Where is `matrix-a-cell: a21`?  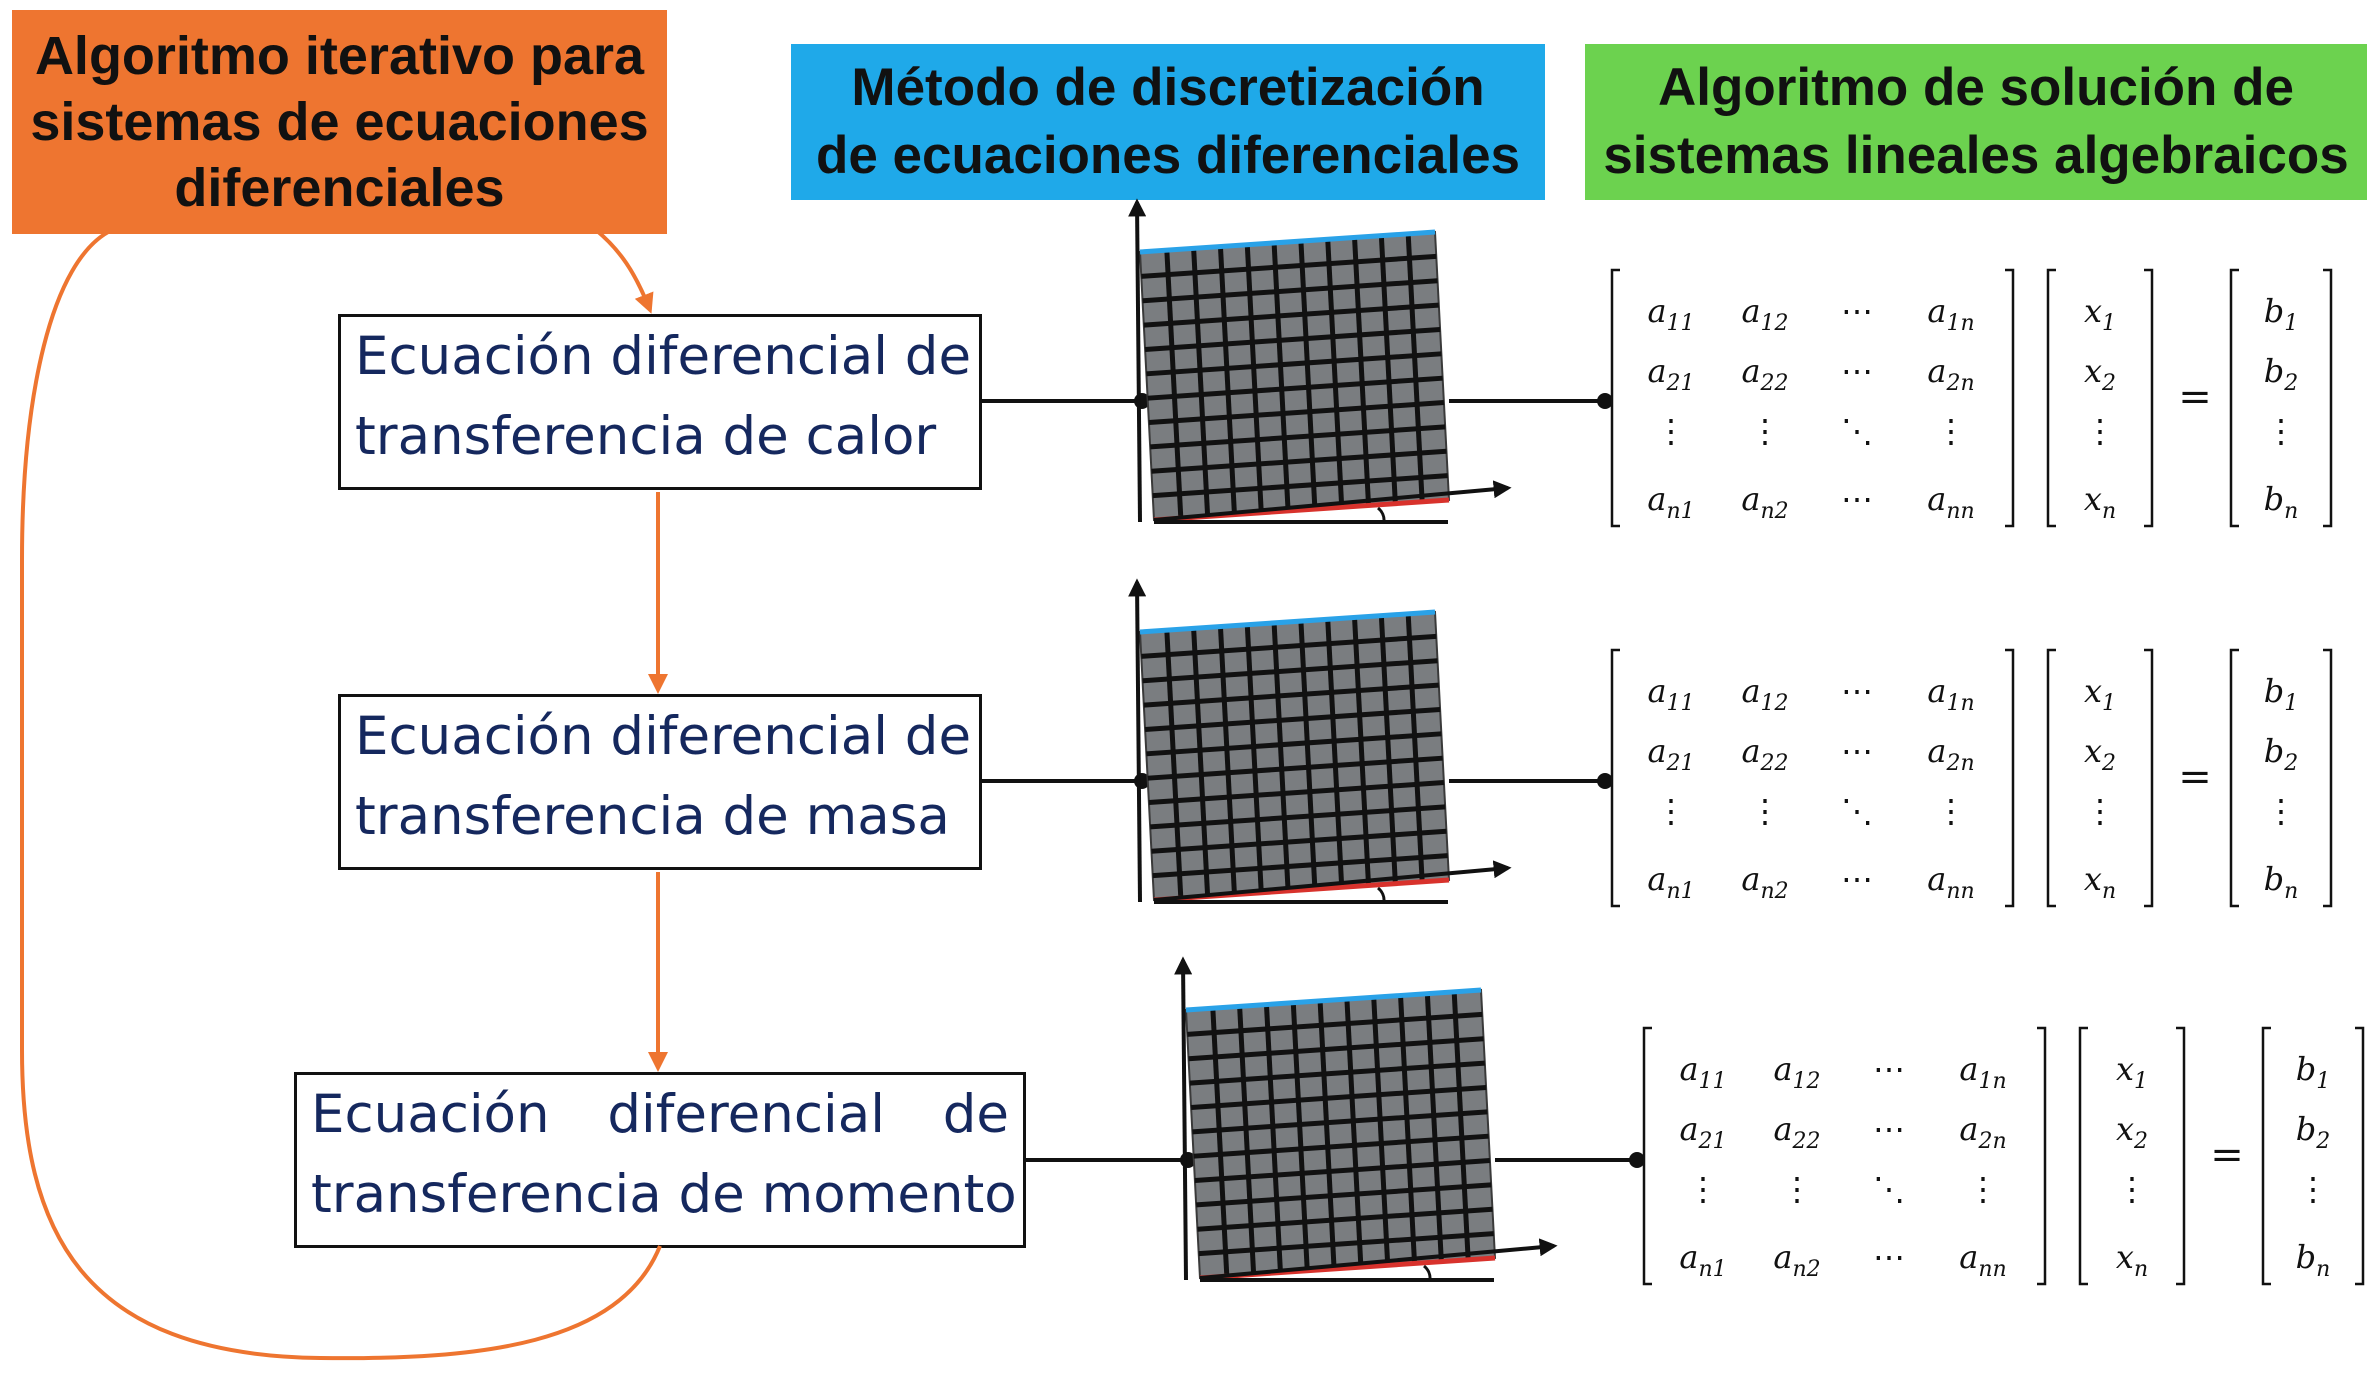 matrix-a-cell: a21 is located at coordinates (1702, 1132).